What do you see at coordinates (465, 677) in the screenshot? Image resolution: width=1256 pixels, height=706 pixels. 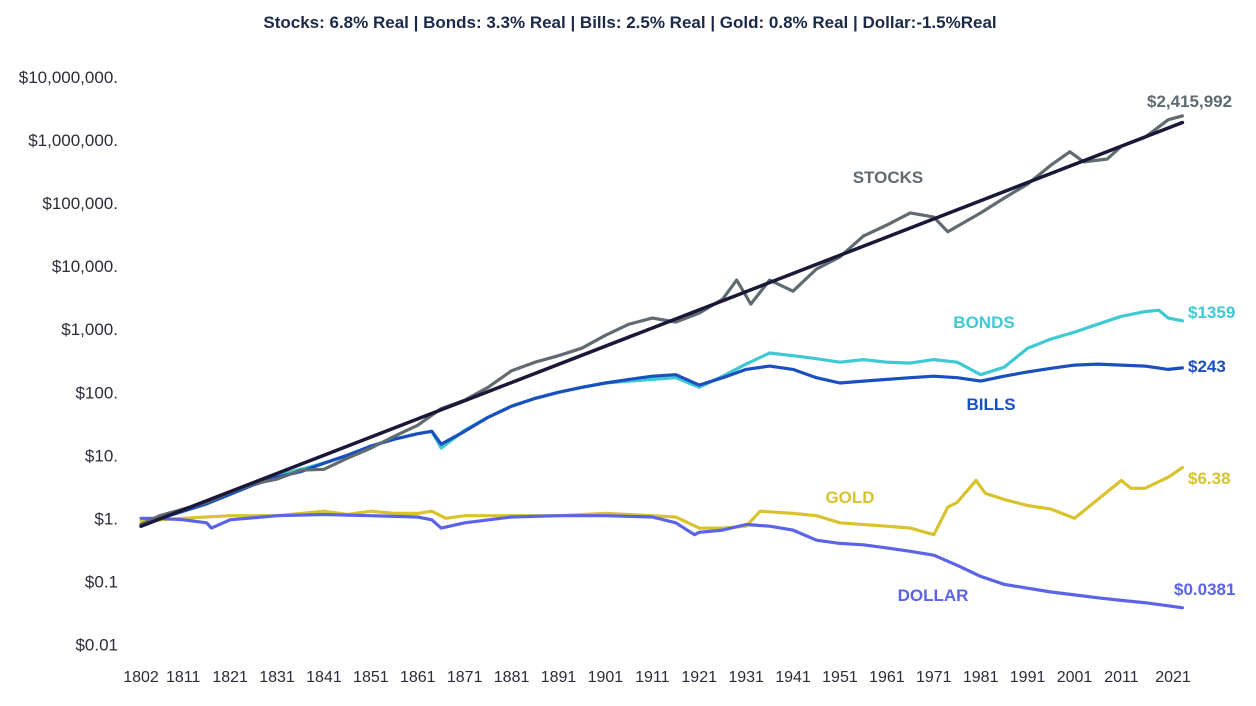 I see `x-tick-label: 1871` at bounding box center [465, 677].